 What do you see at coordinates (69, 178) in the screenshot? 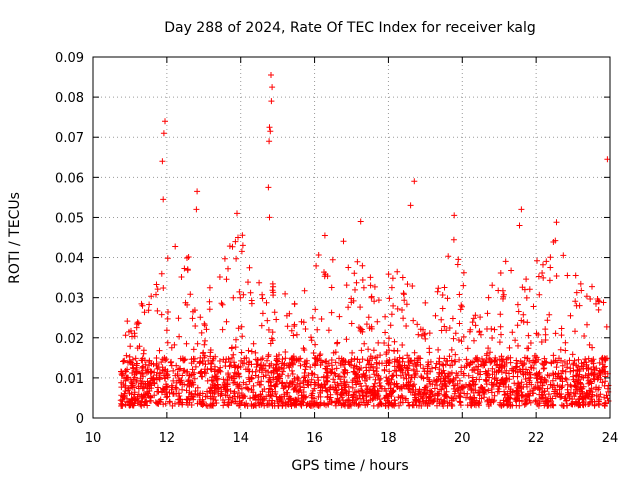
I see `y-tick-label: 0.06` at bounding box center [69, 178].